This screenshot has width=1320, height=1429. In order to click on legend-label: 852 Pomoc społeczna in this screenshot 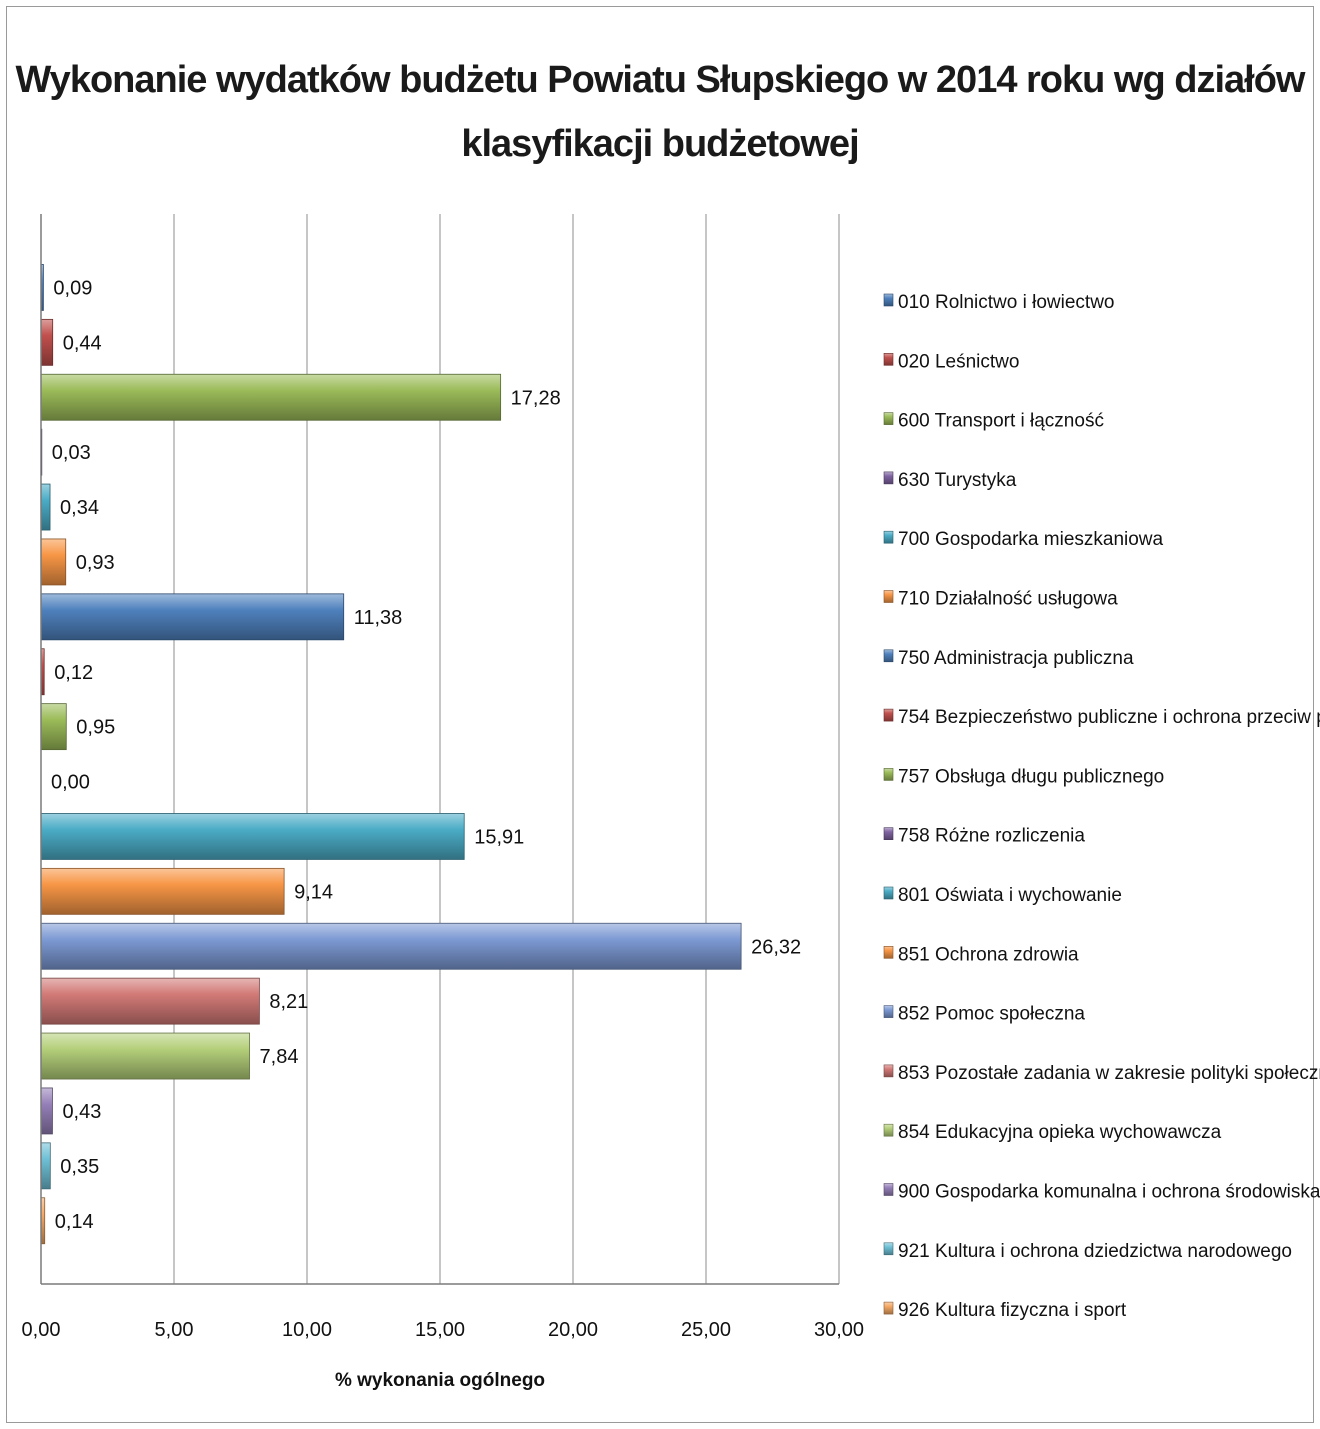, I will do `click(991, 1014)`.